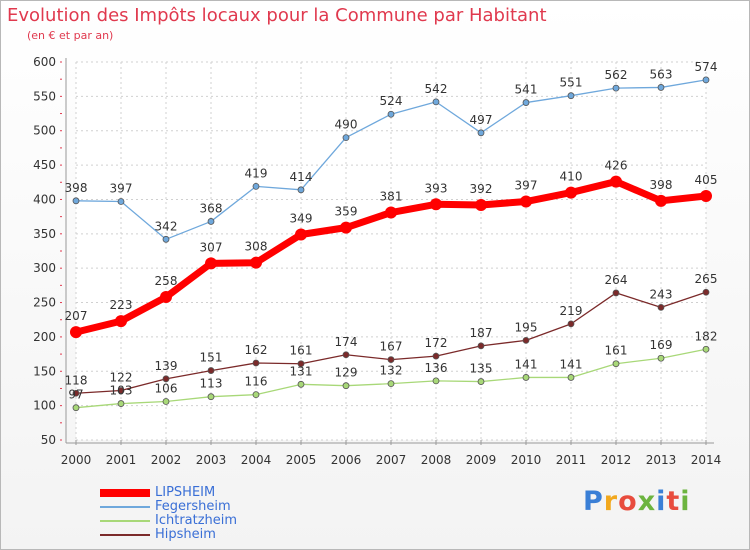  I want to click on legend-item-lipsheim: LIPSHEIM, so click(168, 493).